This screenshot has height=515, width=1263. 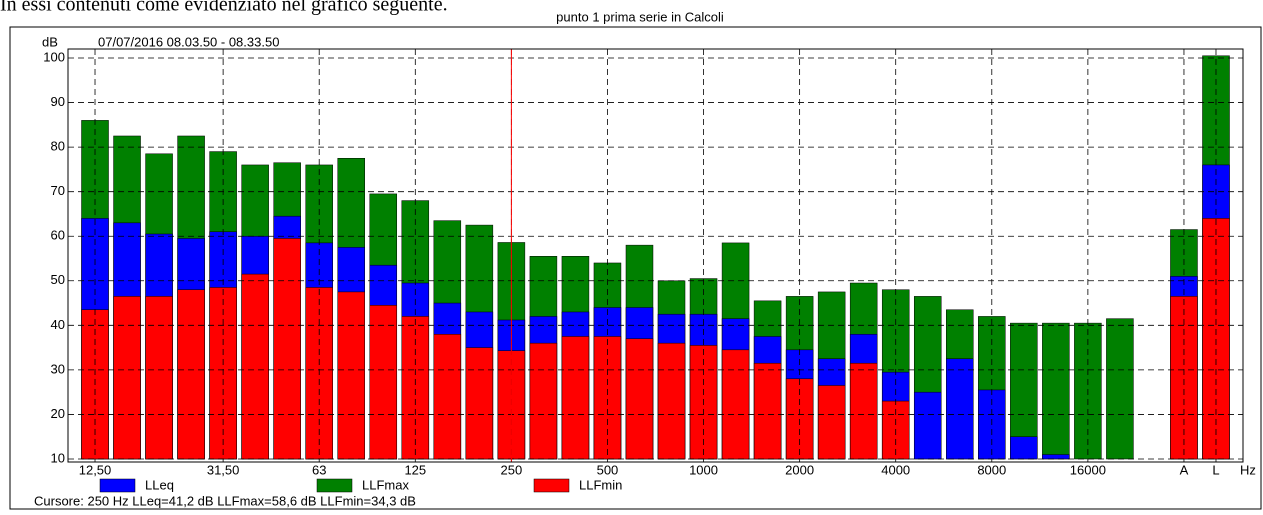 I want to click on x-tick-label: 125, so click(x=415, y=469).